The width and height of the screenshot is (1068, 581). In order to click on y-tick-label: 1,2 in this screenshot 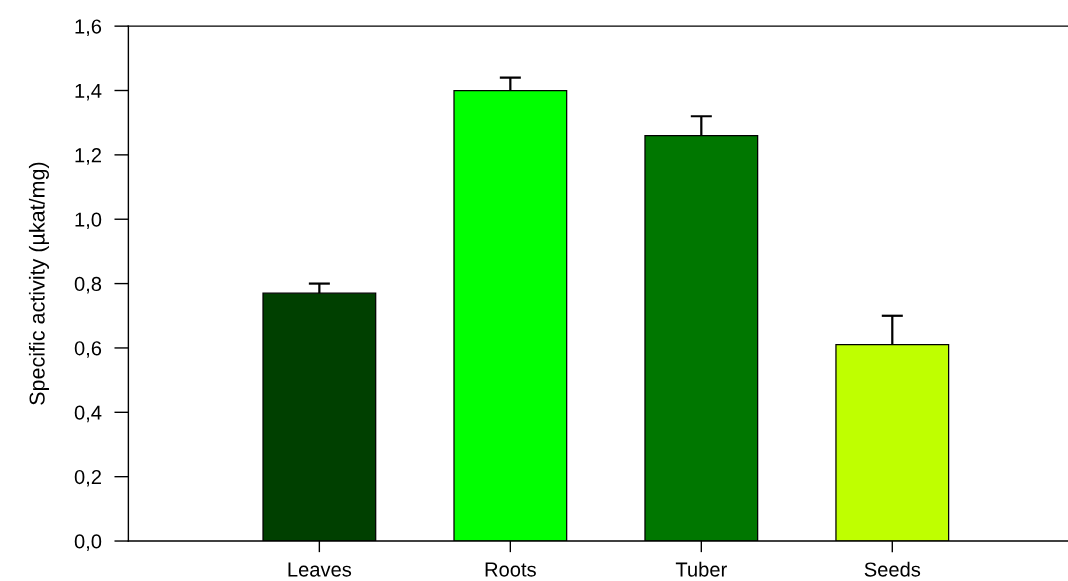, I will do `click(88, 156)`.